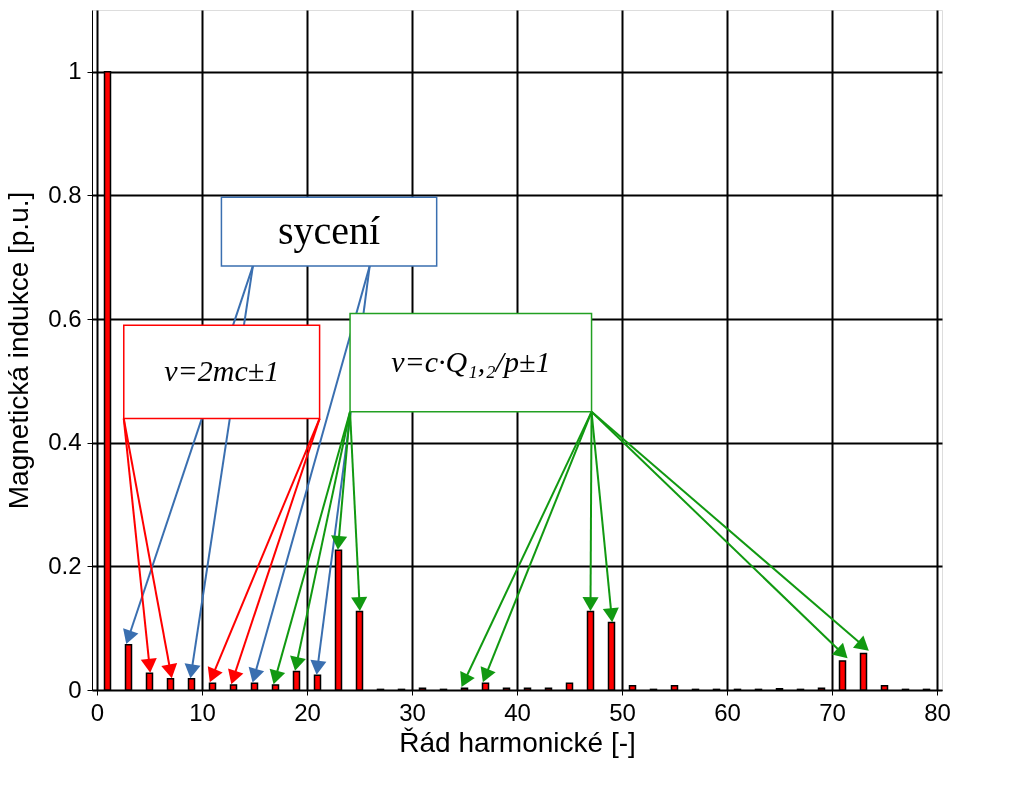 The image size is (1018, 791). I want to click on annotation: ν=c·Q₁,₂/p±1, so click(471, 361).